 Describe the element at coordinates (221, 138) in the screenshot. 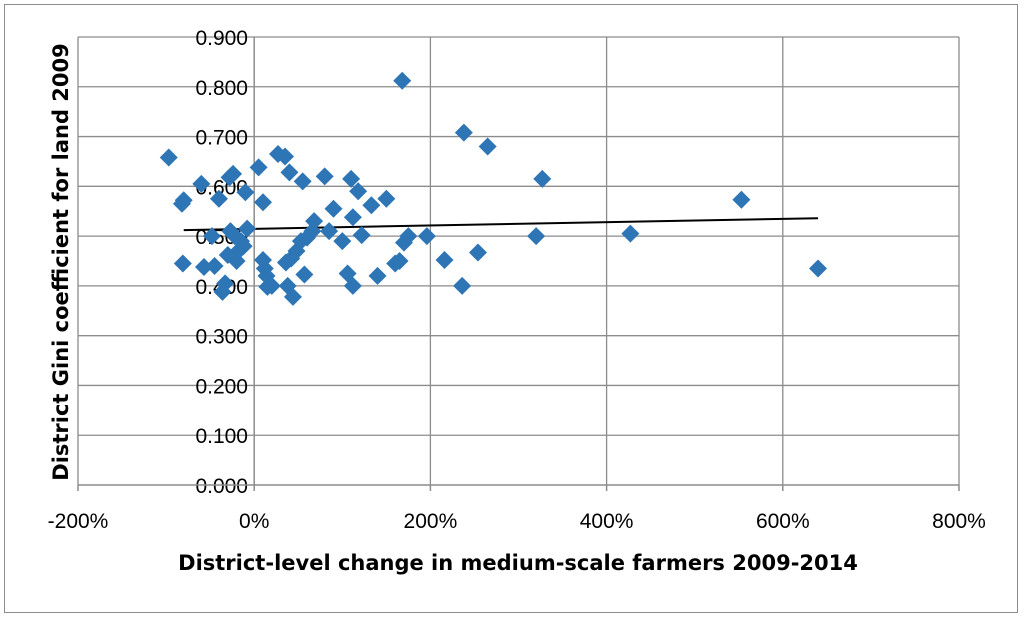

I see `y-tick-label: 0.700` at that location.